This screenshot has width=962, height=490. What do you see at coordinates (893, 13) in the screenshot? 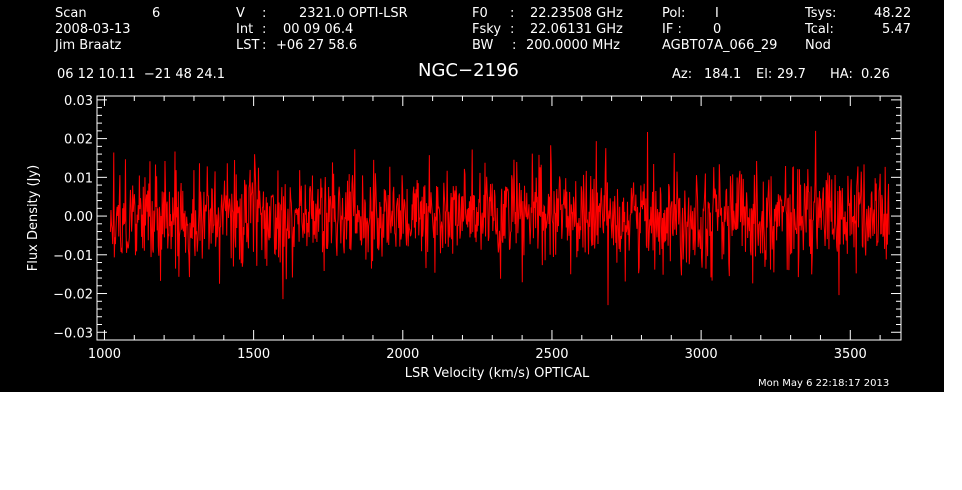
I see `tsys-value: 48.22` at bounding box center [893, 13].